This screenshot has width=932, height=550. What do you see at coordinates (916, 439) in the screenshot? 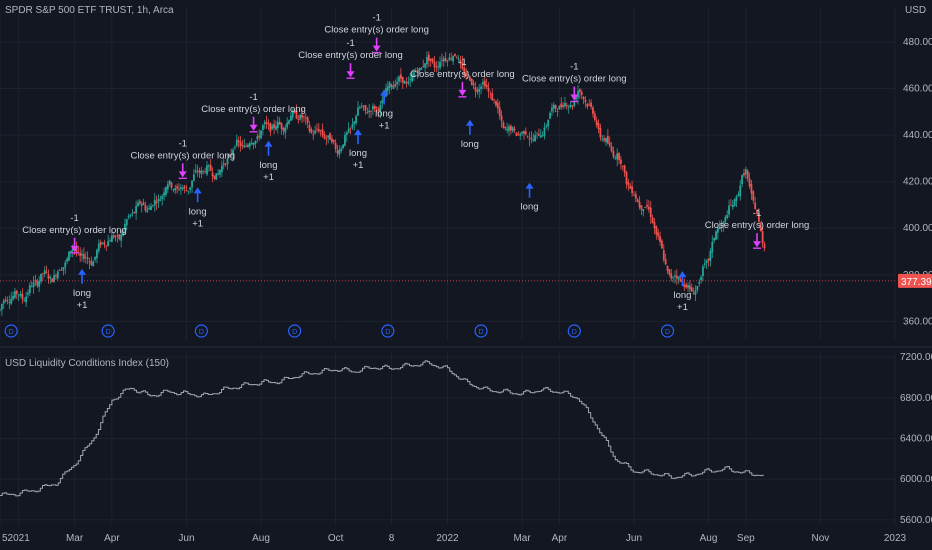
I see `index-axis: 5600.00 6000.00 6400.00 6800.00 7200.00` at bounding box center [916, 439].